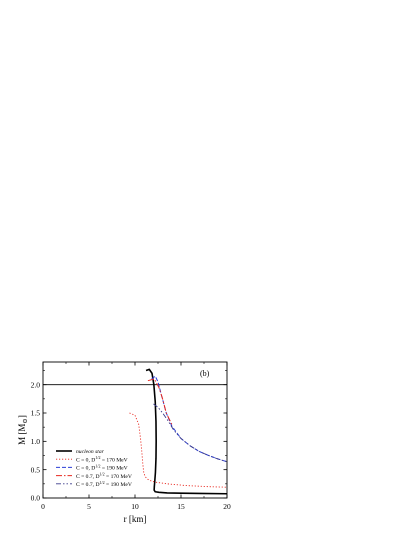 The height and width of the screenshot is (537, 415). I want to click on x-axis-label: r [km], so click(135, 519).